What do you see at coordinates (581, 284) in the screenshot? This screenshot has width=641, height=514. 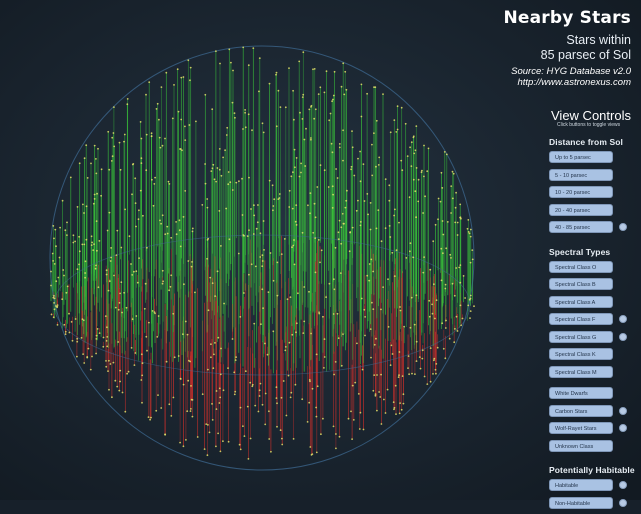 I see `button-spectral-b: Spectral Class B` at bounding box center [581, 284].